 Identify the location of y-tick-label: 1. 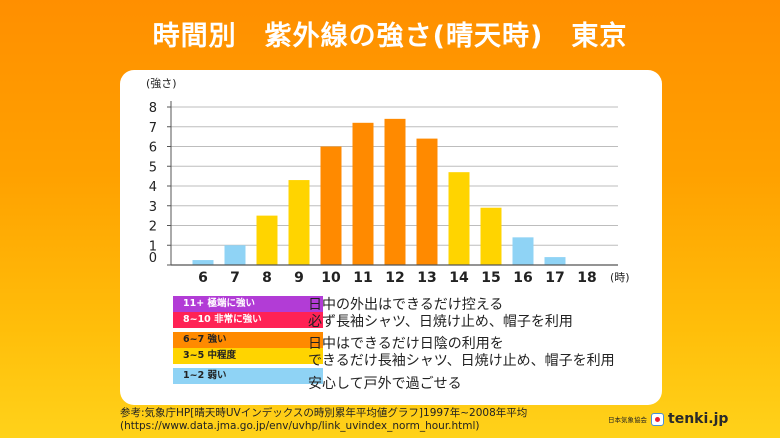
(153, 246).